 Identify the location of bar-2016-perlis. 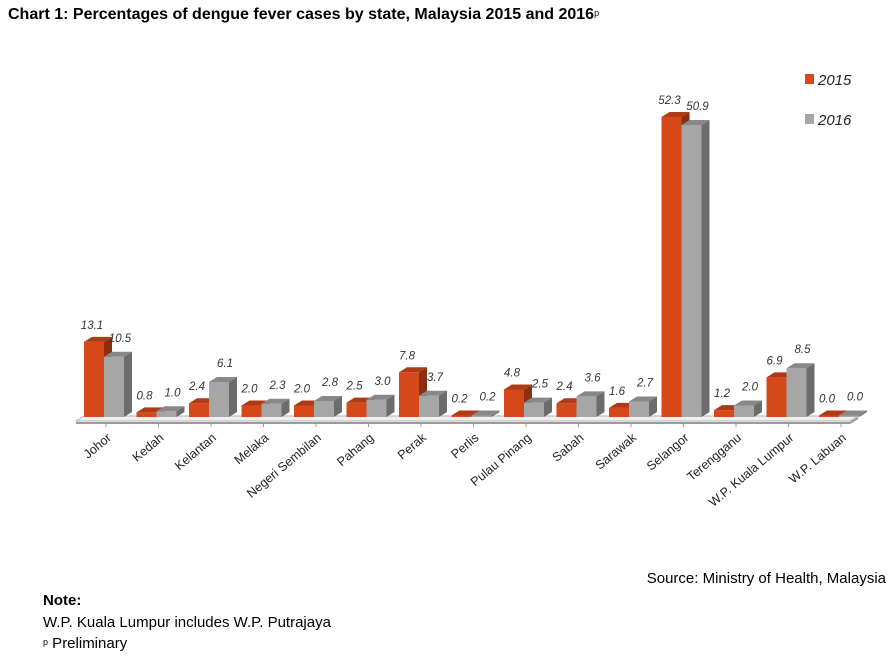
(485, 413).